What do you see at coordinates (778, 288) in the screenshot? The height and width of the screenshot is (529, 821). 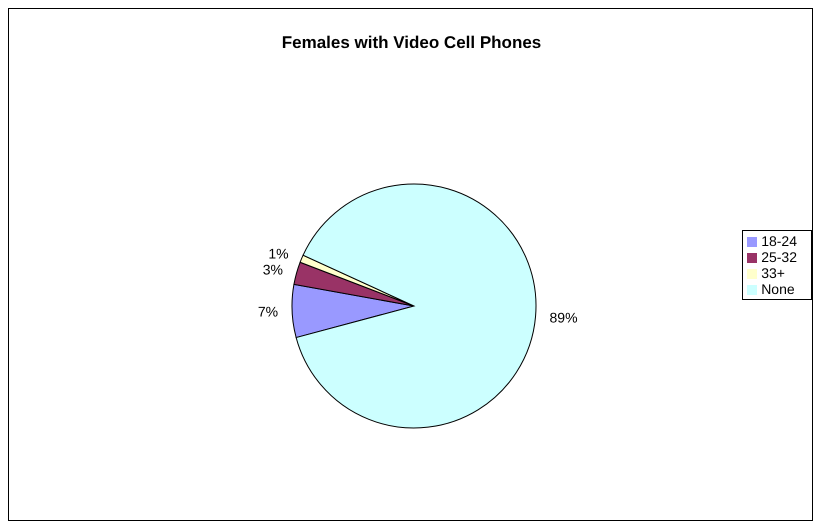 I see `legend-label: None` at bounding box center [778, 288].